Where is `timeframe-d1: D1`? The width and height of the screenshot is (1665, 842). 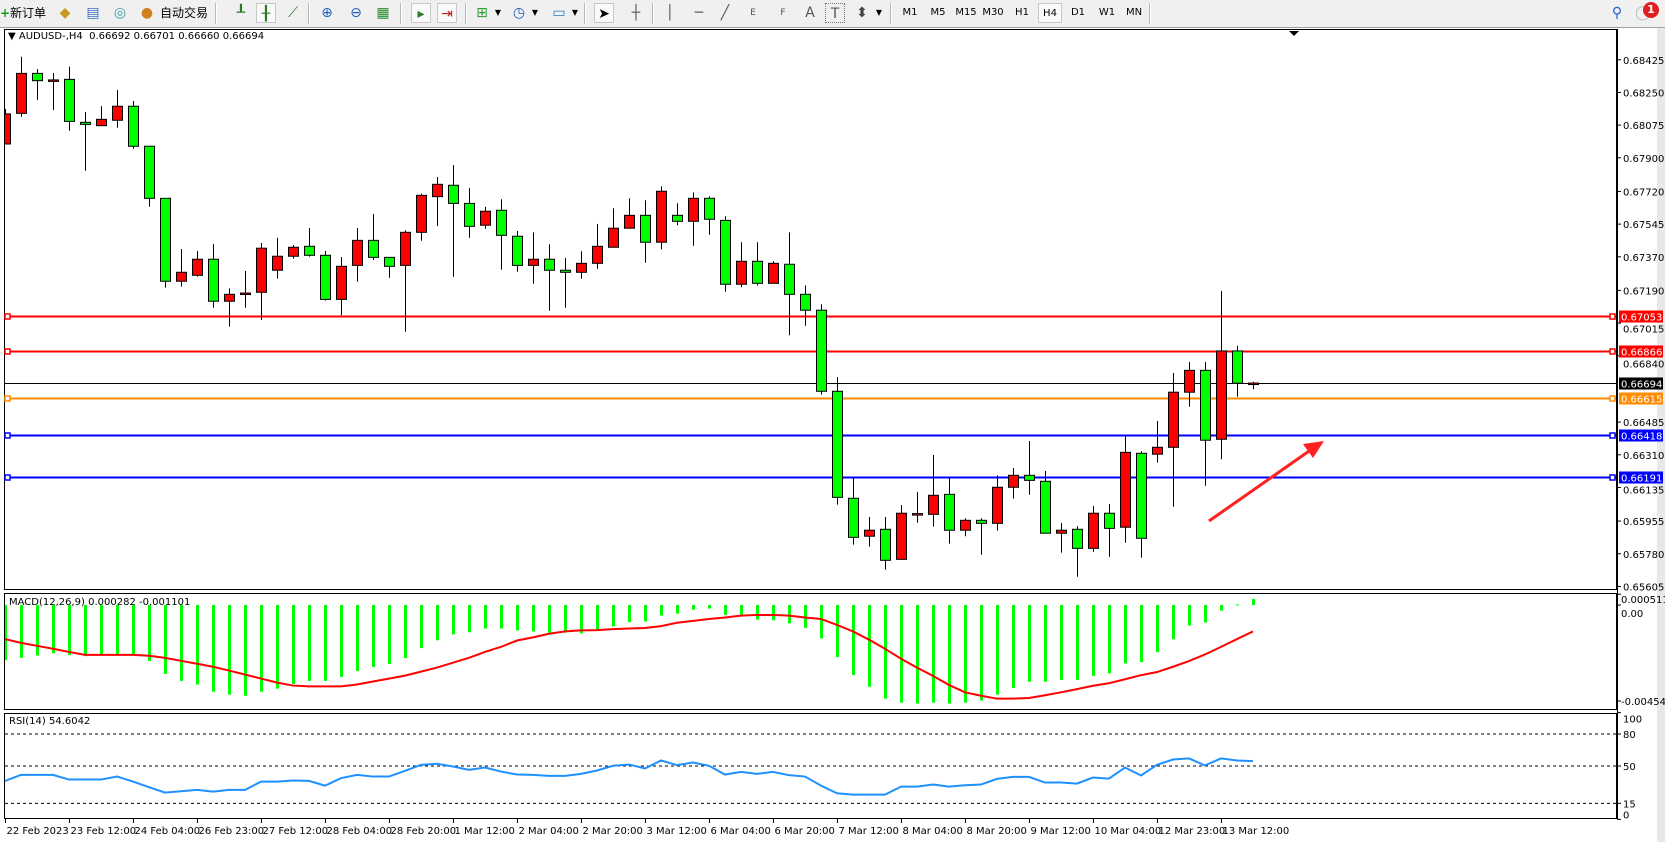
timeframe-d1: D1 is located at coordinates (1078, 12).